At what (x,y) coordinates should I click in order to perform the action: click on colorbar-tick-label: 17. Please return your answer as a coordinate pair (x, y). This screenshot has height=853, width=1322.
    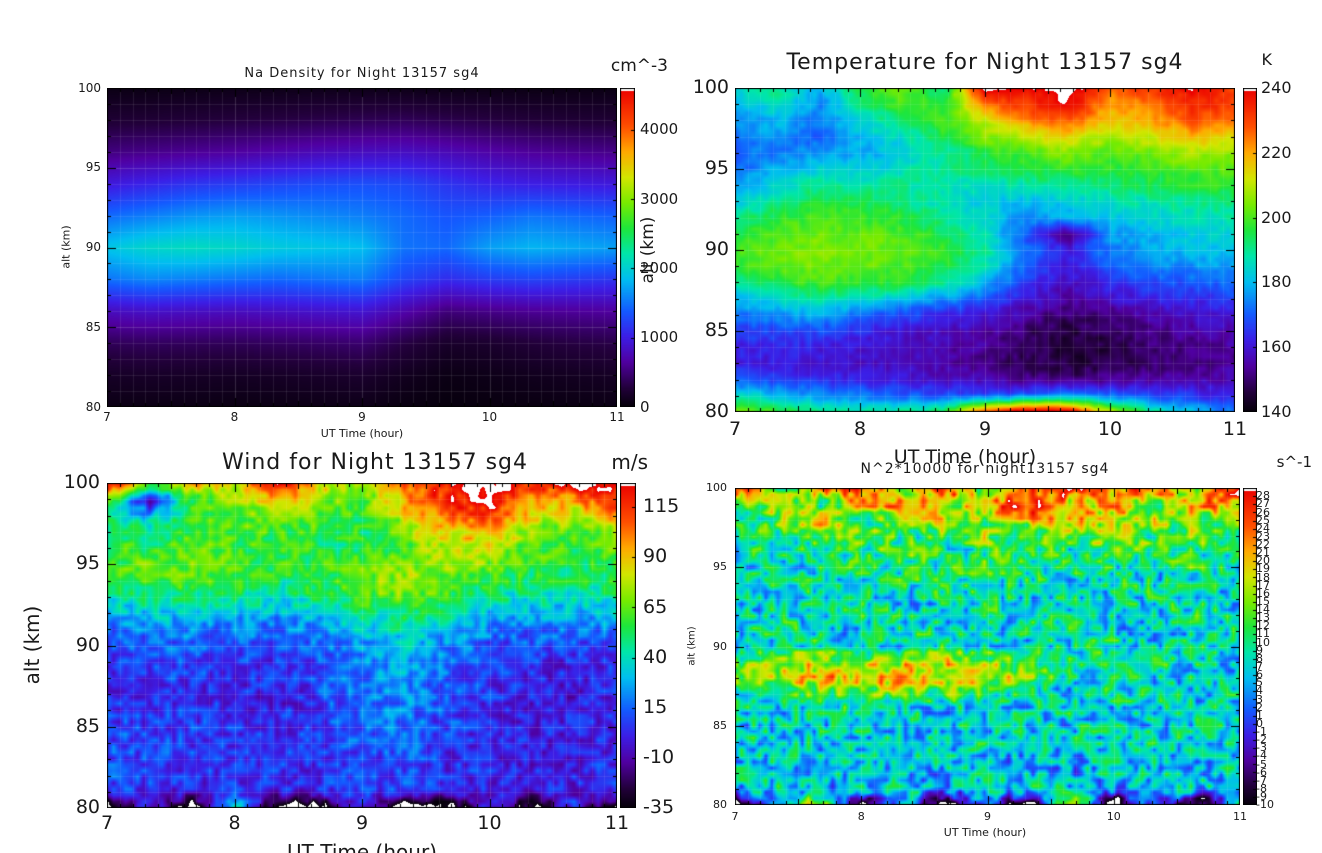
    Looking at the image, I should click on (1263, 585).